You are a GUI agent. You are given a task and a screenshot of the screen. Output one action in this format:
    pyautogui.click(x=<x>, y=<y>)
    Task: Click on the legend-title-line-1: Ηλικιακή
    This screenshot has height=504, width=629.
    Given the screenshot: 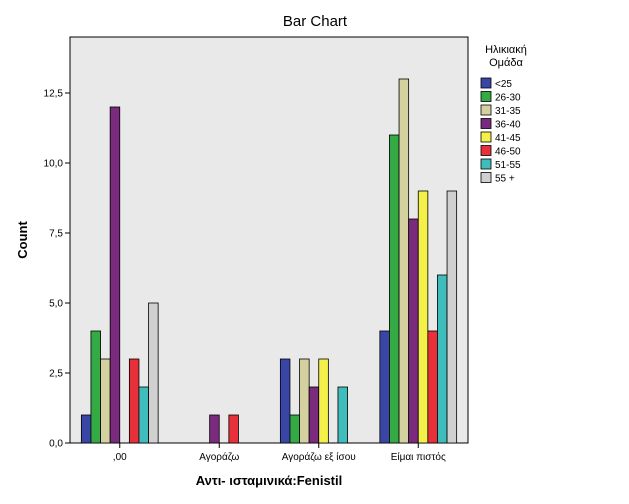 What is the action you would take?
    pyautogui.click(x=506, y=50)
    